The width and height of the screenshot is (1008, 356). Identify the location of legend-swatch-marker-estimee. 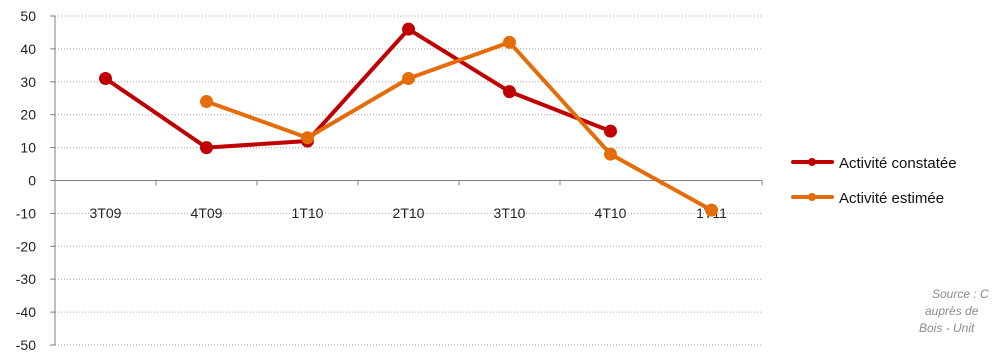
(812, 197).